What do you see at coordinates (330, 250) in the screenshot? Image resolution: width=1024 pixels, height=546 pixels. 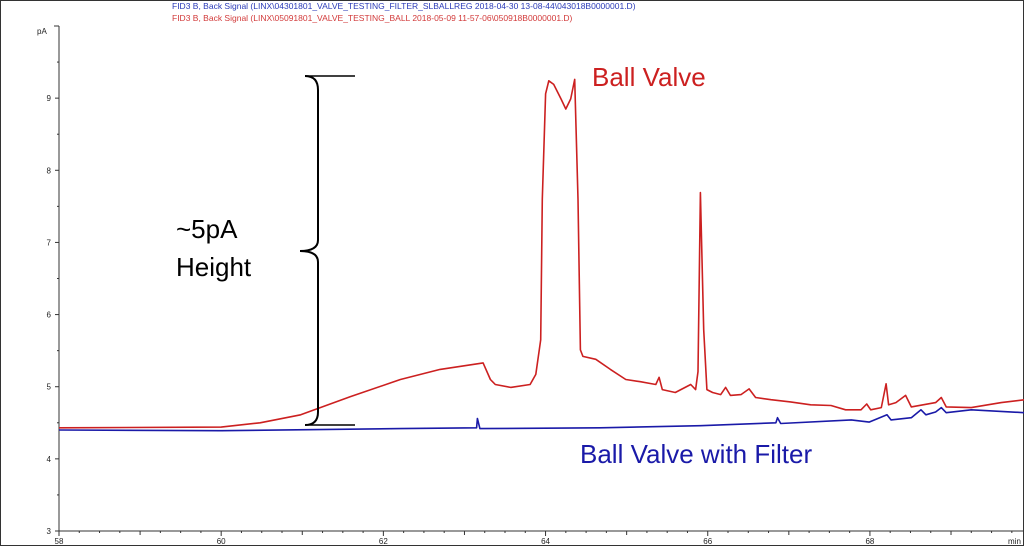 I see `brace-end-ticks` at bounding box center [330, 250].